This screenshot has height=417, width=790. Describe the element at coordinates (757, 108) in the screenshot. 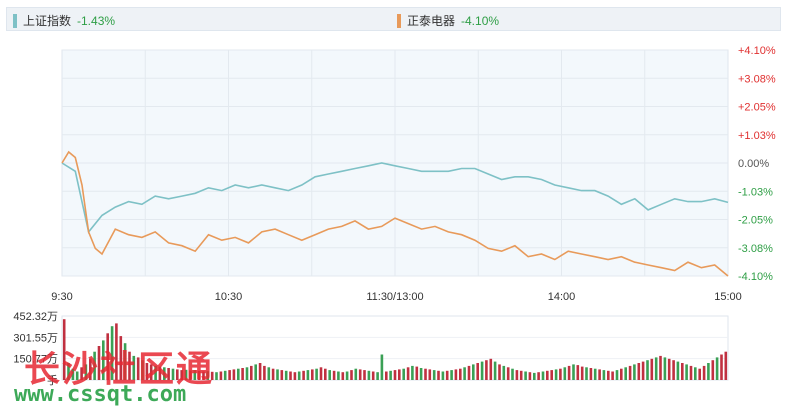

I see `y-tick-label: +2.05%` at that location.